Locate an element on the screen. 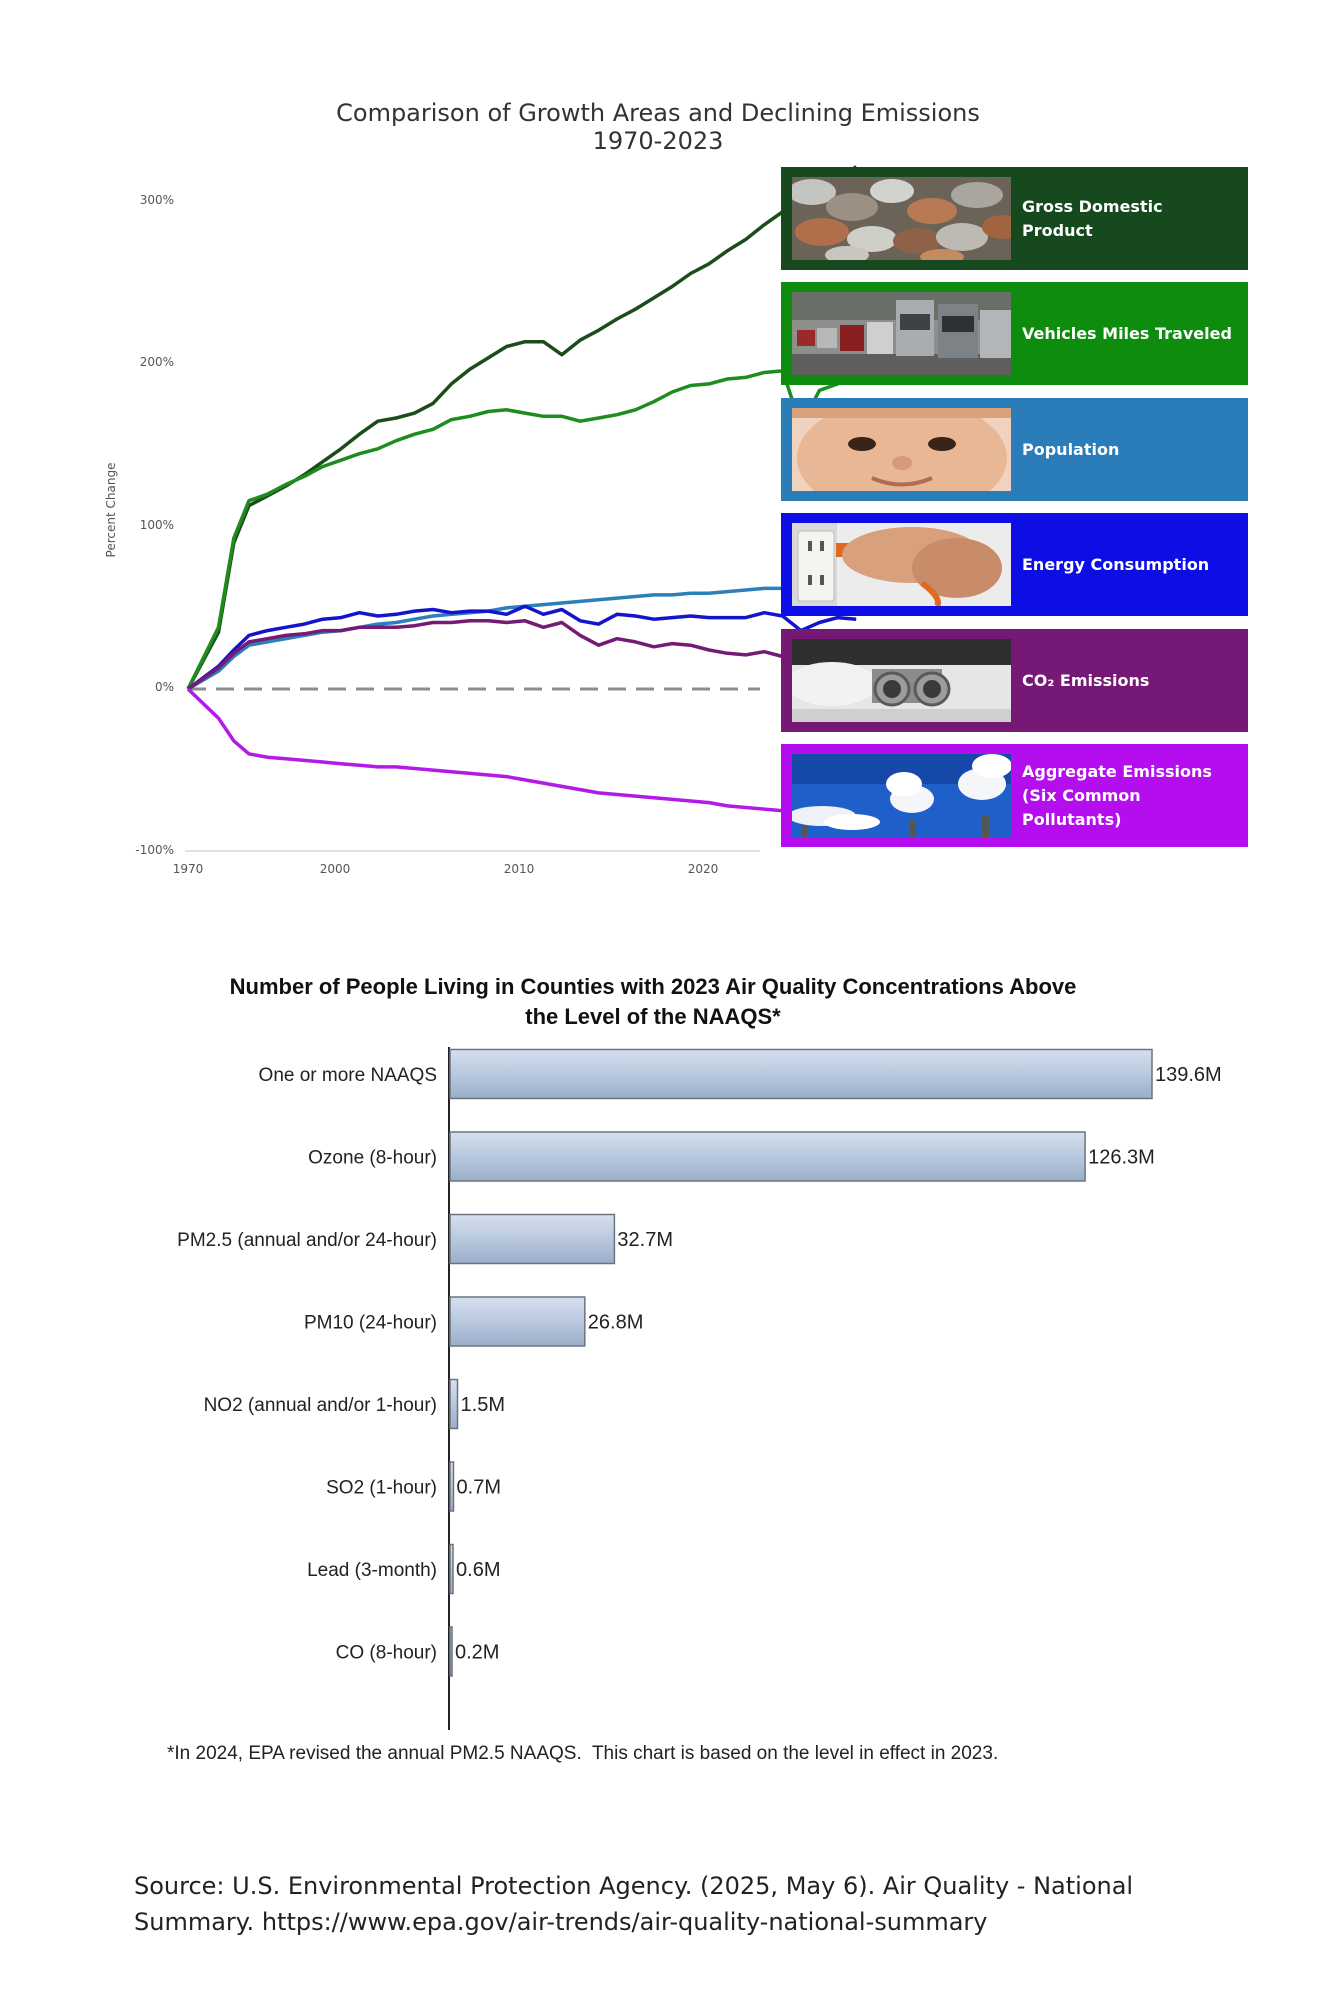 The height and width of the screenshot is (1999, 1333). series-line-population is located at coordinates (522, 637).